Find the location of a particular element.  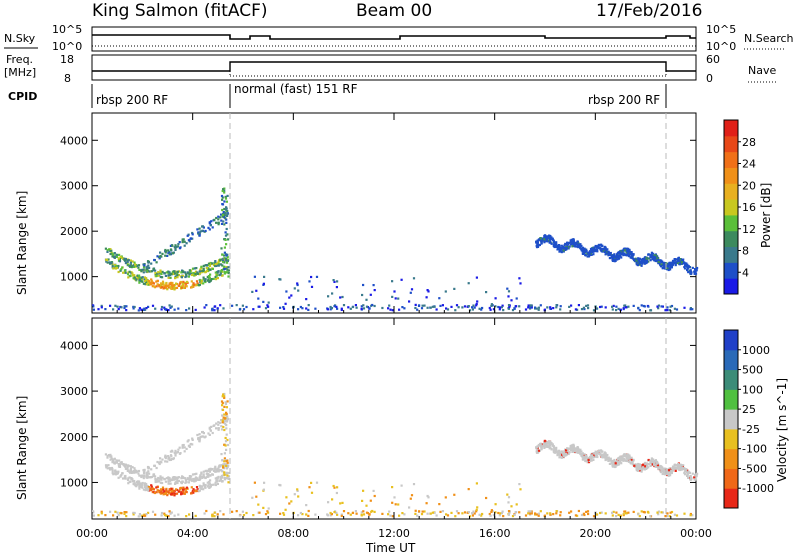

colorbar-tick-label: 1000 is located at coordinates (756, 350).